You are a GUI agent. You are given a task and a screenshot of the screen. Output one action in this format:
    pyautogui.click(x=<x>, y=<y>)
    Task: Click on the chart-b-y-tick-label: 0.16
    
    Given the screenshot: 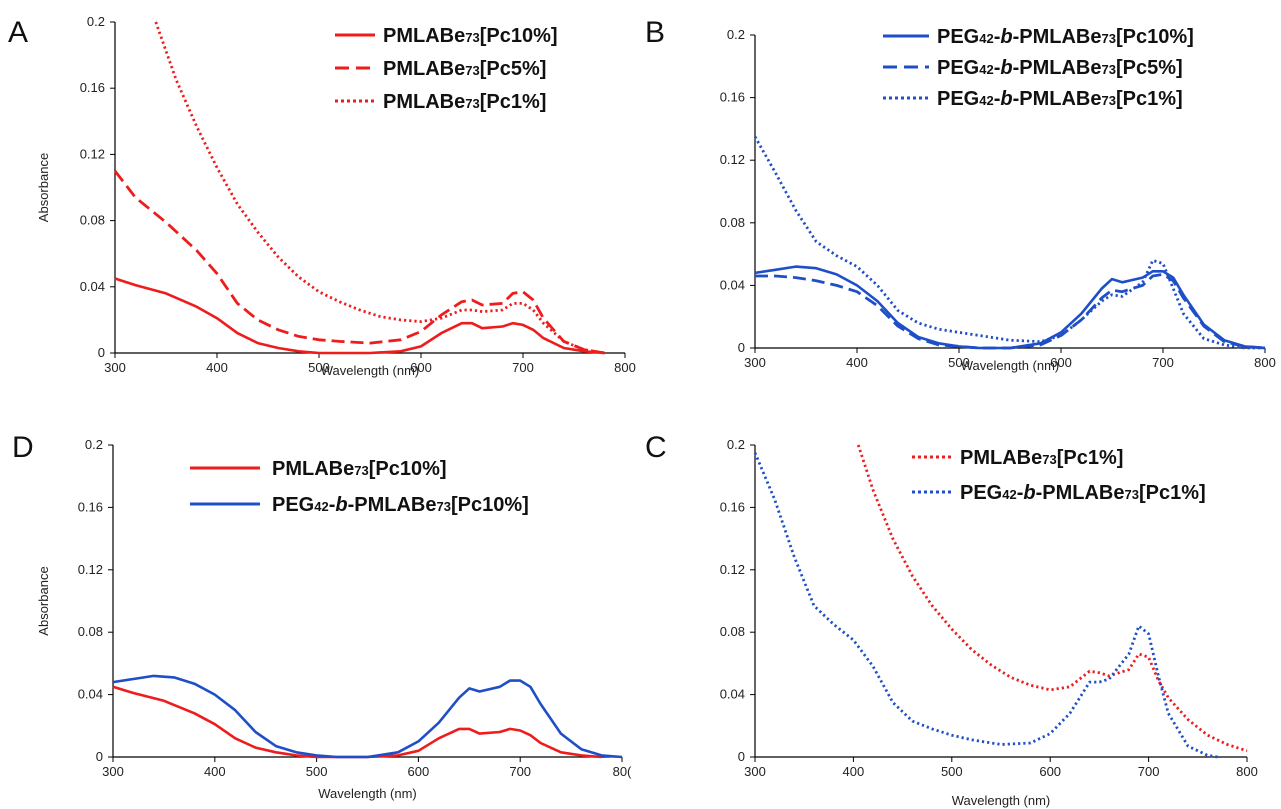 What is the action you would take?
    pyautogui.click(x=732, y=97)
    